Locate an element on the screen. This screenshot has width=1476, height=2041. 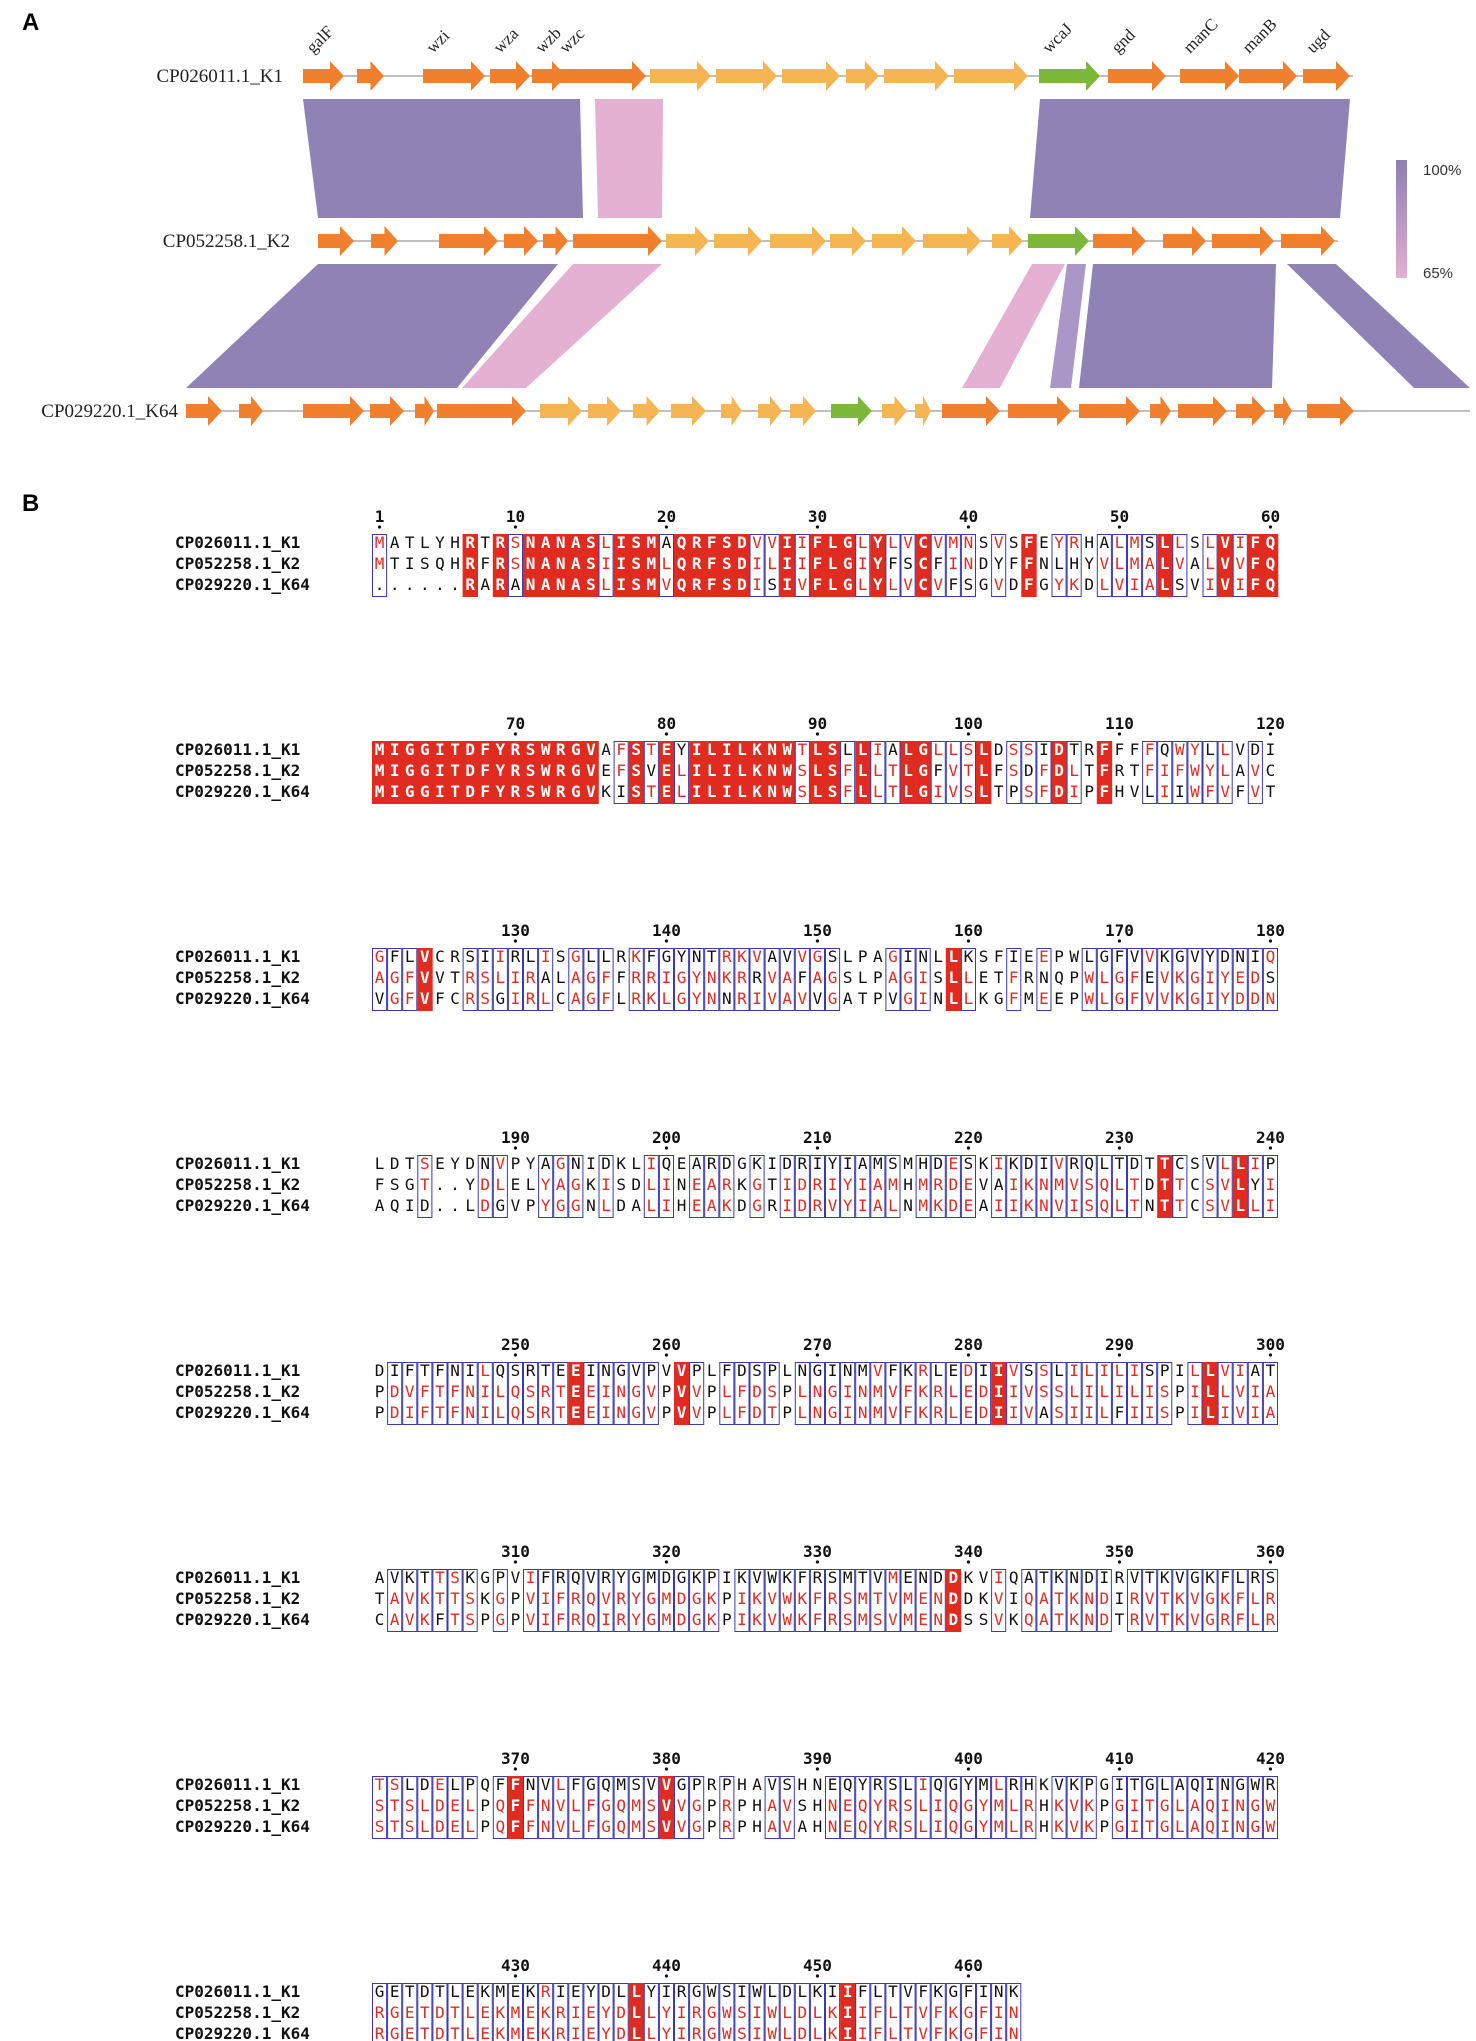
sequence-name: CP052258.1_K2 is located at coordinates (237, 2012).